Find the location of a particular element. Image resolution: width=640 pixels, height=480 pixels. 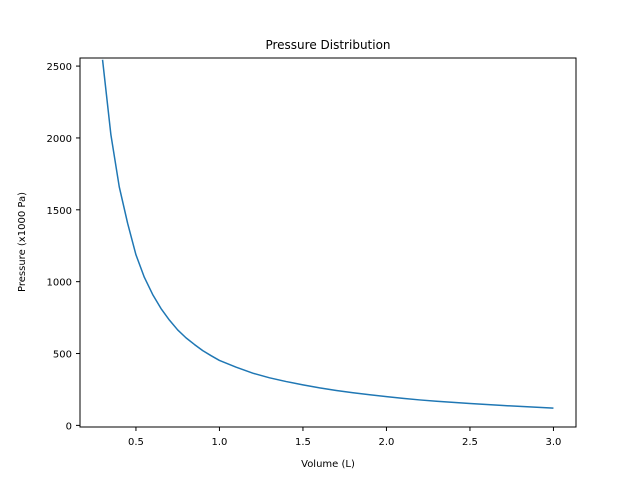

x-tick-label: 1.0 is located at coordinates (219, 442).